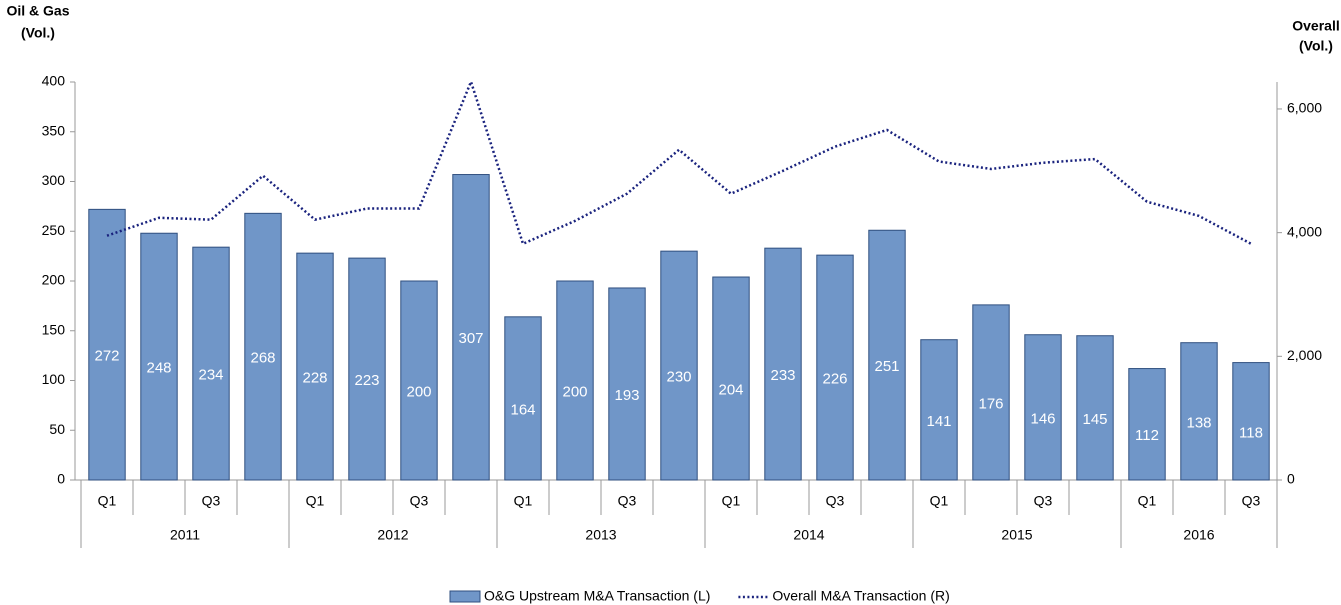  I want to click on legend-label: O&G Upstream M&A Transaction (L), so click(597, 596).